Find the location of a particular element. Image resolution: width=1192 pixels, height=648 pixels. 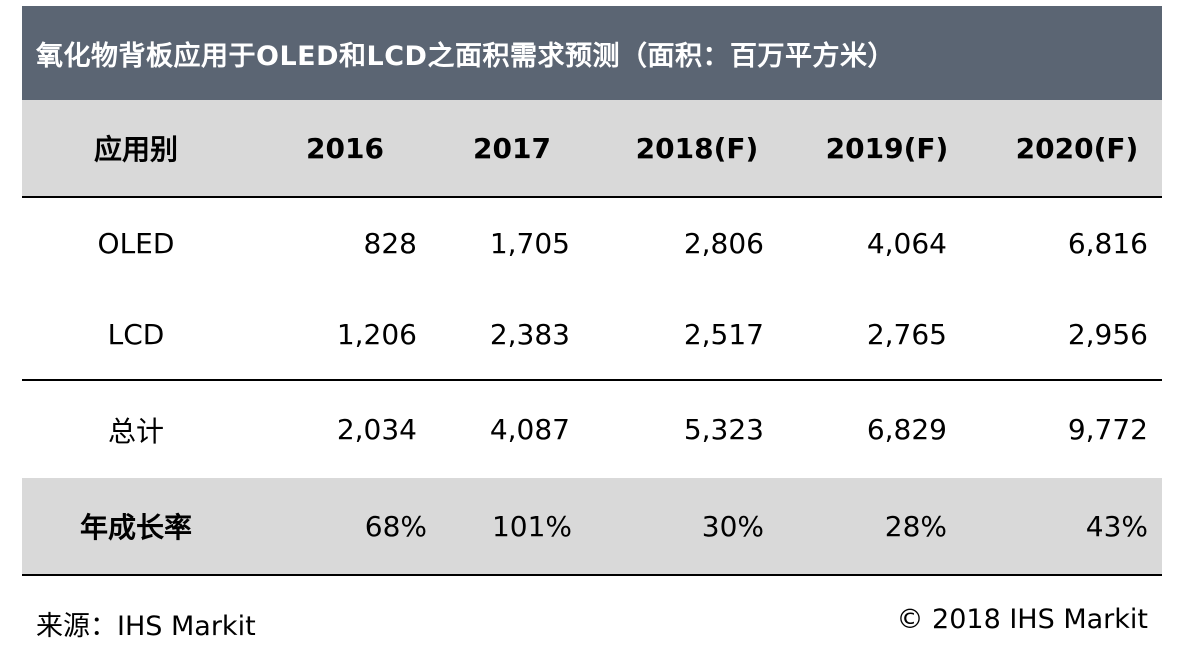

cell-2020: 2,956 is located at coordinates (1107, 334).